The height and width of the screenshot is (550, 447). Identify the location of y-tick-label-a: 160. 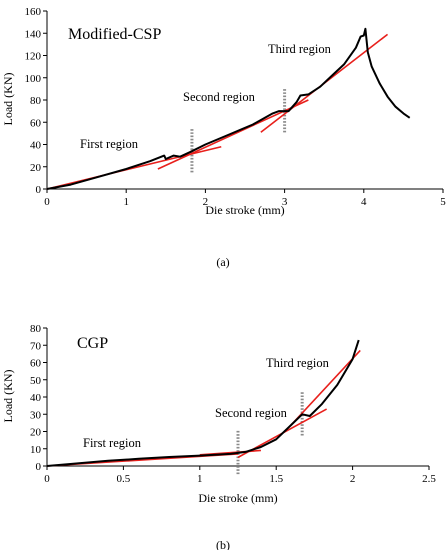
(33, 12).